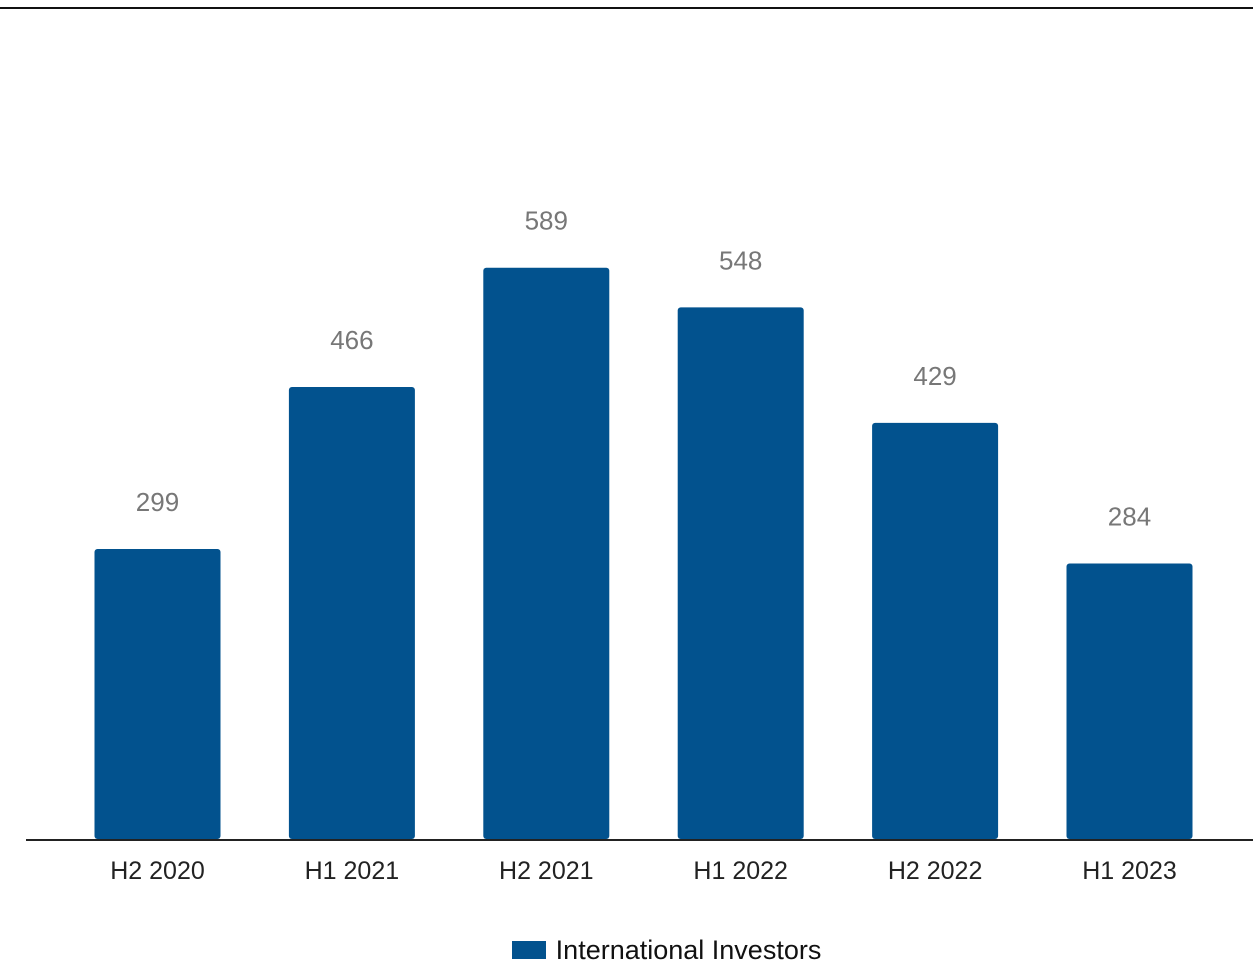 The image size is (1253, 966). I want to click on data-label: 429, so click(934, 376).